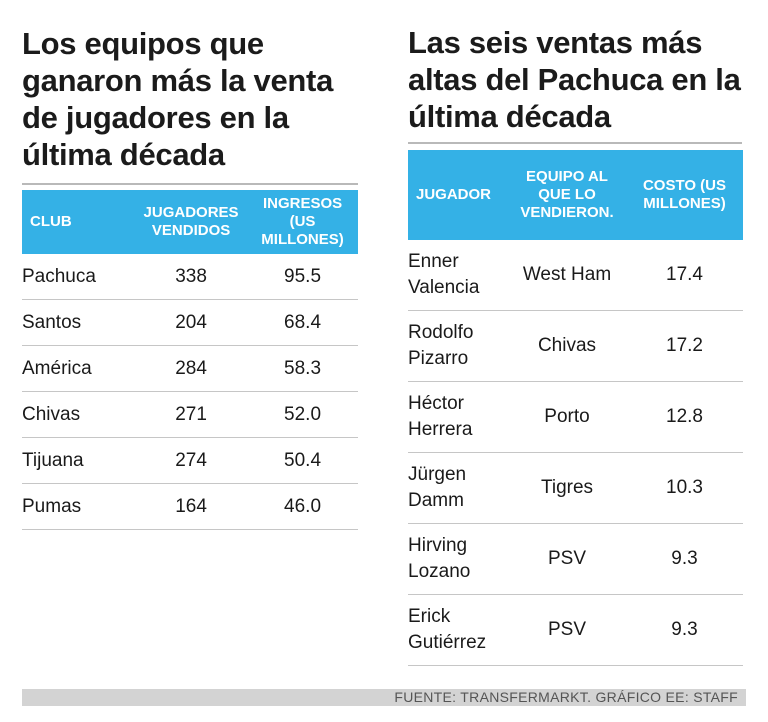 The width and height of the screenshot is (768, 722). I want to click on club-name: Chivas, so click(79, 414).